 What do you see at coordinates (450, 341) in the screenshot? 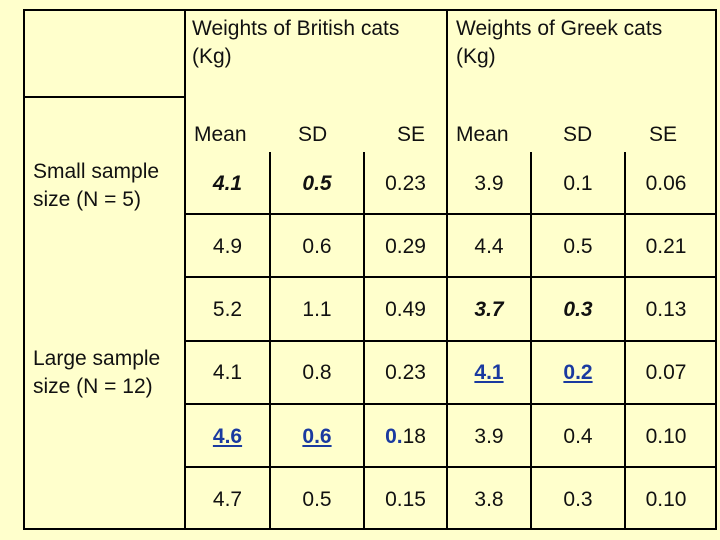
I see `divider-row3` at bounding box center [450, 341].